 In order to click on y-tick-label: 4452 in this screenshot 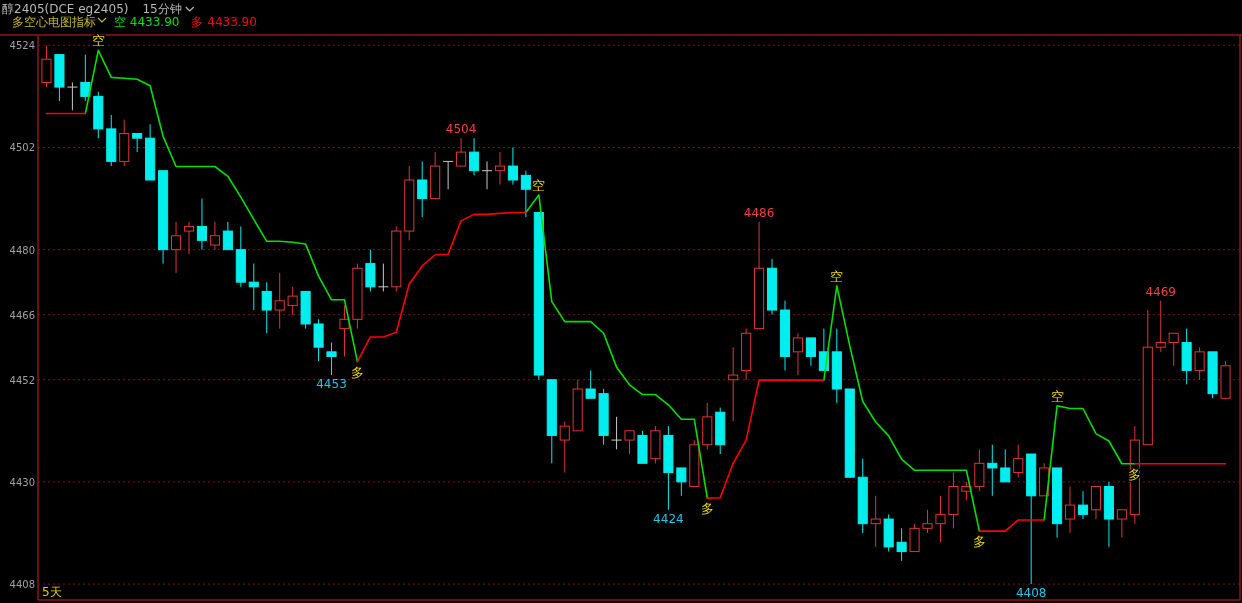, I will do `click(22, 380)`.